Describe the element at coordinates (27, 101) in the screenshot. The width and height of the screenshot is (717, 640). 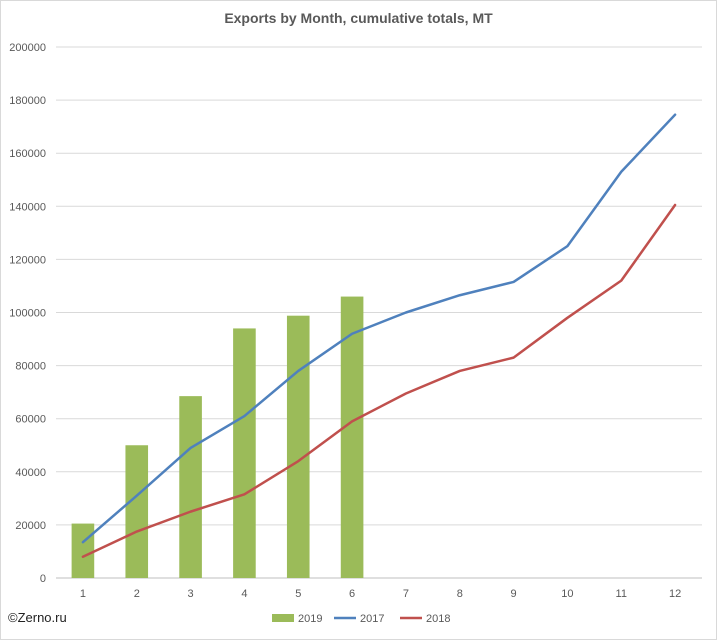
I see `y-tick-label: 180000` at that location.